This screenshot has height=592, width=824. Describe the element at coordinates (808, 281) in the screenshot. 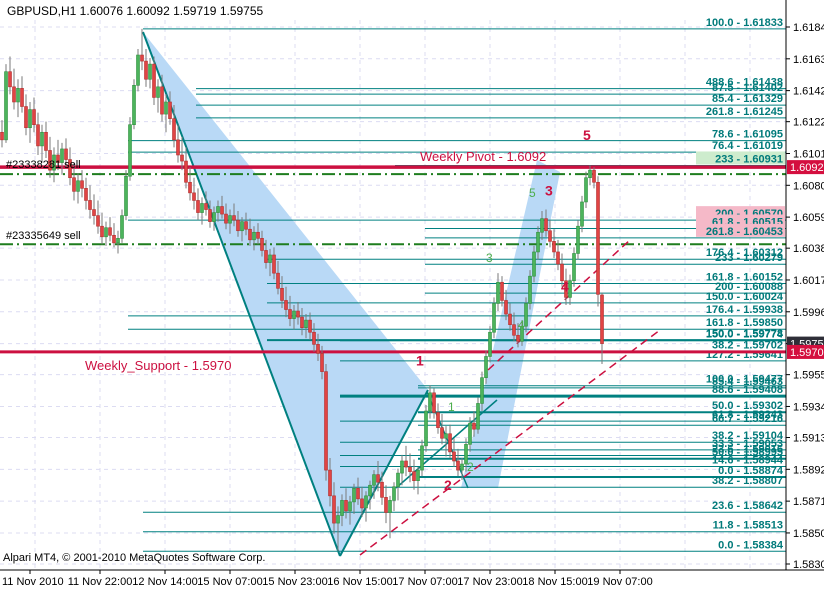

I see `price-tick-label: 1.60175` at that location.